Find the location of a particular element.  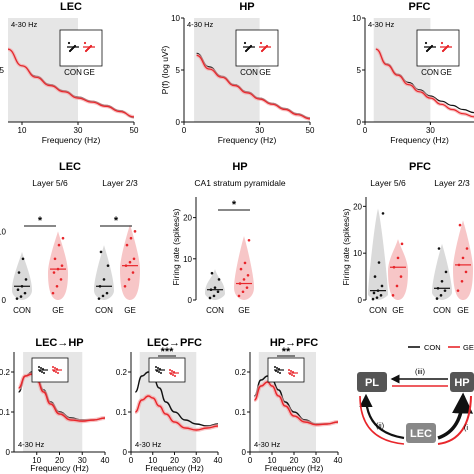

violin-con is located at coordinates (104, 272).